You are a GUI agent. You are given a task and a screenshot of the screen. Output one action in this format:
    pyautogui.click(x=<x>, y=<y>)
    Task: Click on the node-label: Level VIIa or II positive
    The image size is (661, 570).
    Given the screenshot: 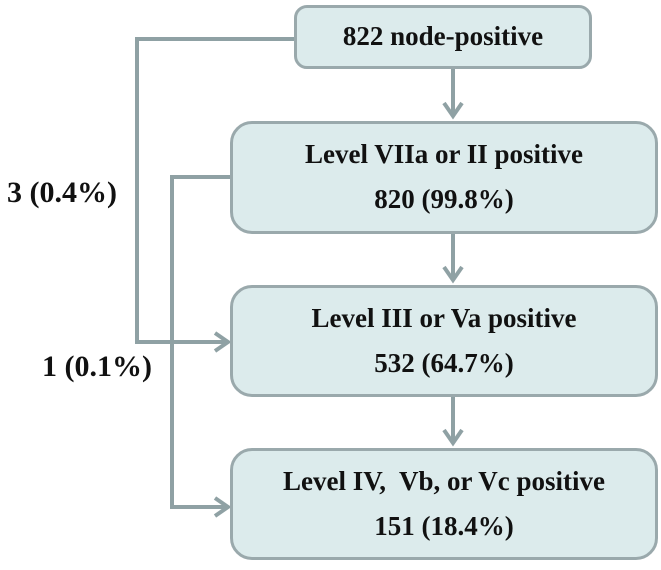 What is the action you would take?
    pyautogui.click(x=443, y=153)
    